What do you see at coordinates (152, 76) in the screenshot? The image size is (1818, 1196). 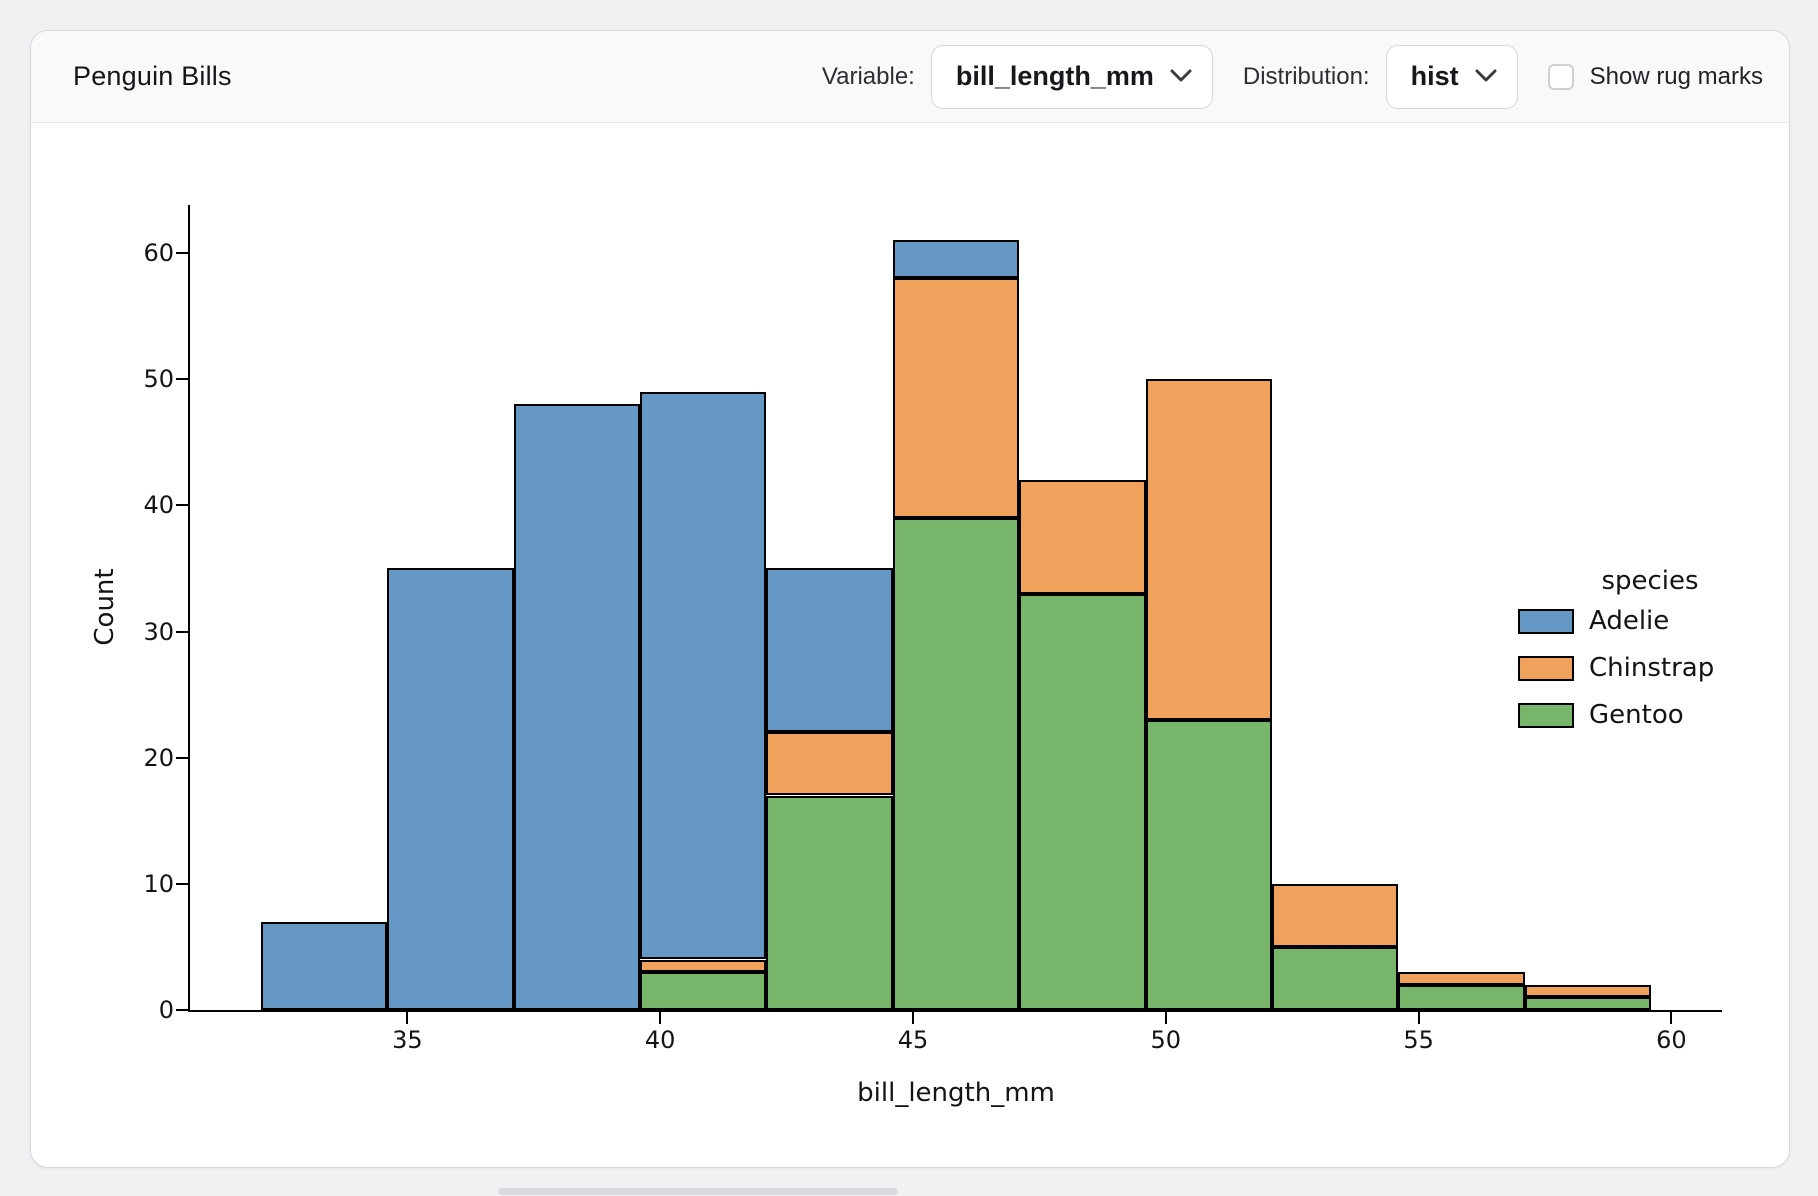 I see `page-title: Penguin Bills` at bounding box center [152, 76].